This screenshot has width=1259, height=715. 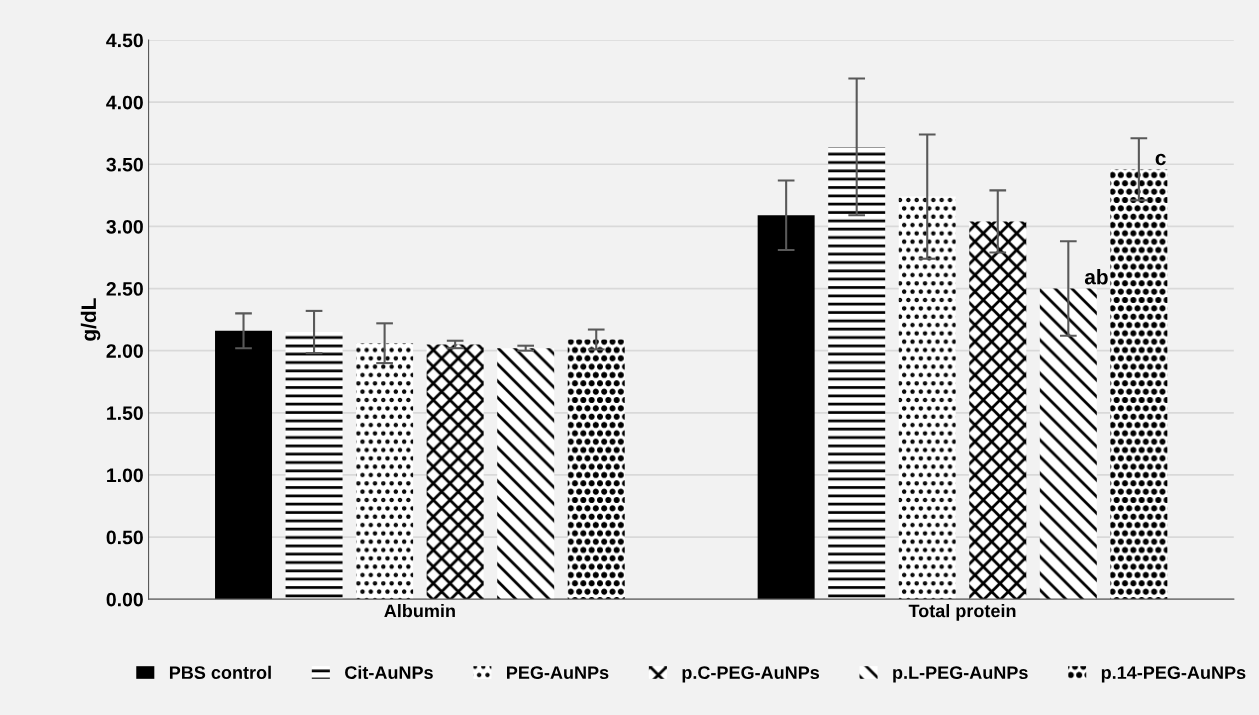 I want to click on y-axis-title: g/dL, so click(x=90, y=319).